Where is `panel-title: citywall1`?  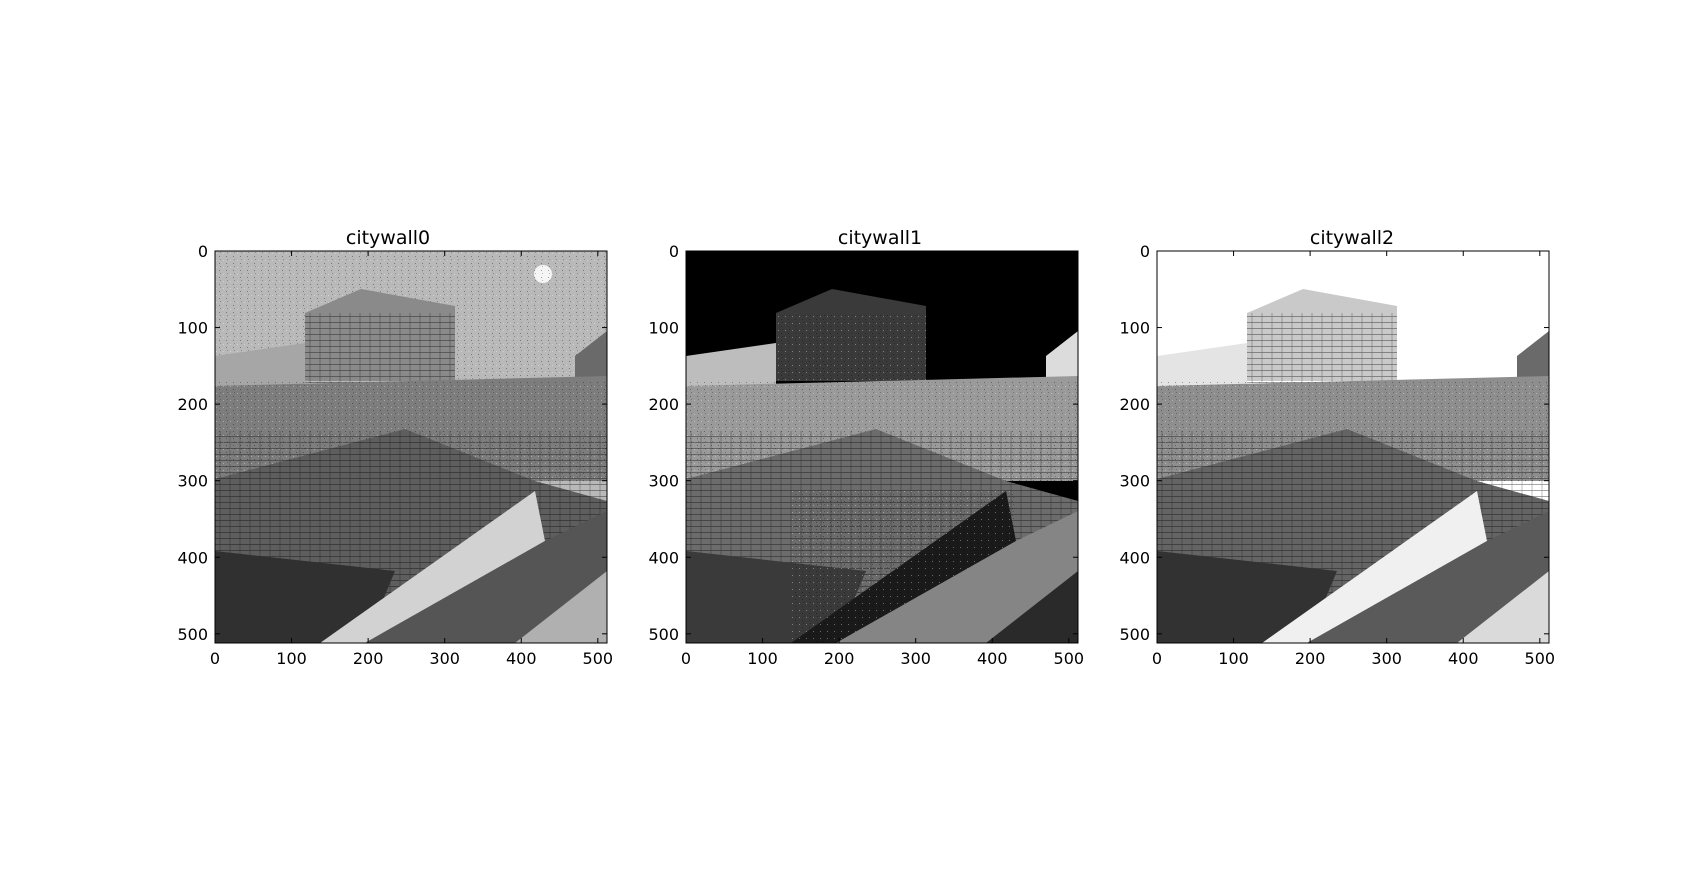 panel-title: citywall1 is located at coordinates (880, 238).